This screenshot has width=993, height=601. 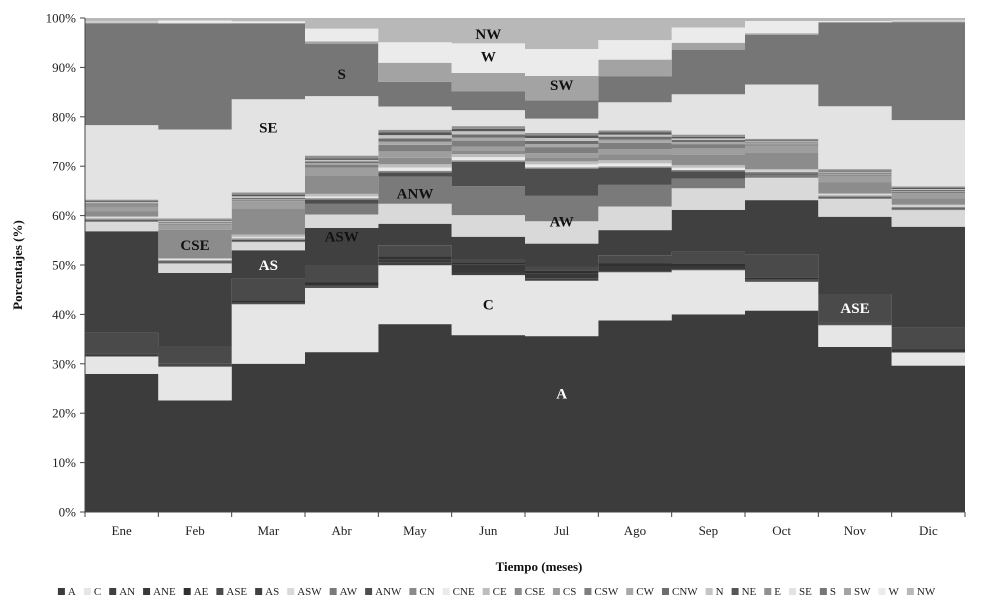 I want to click on legend-label: SW, so click(x=862, y=592).